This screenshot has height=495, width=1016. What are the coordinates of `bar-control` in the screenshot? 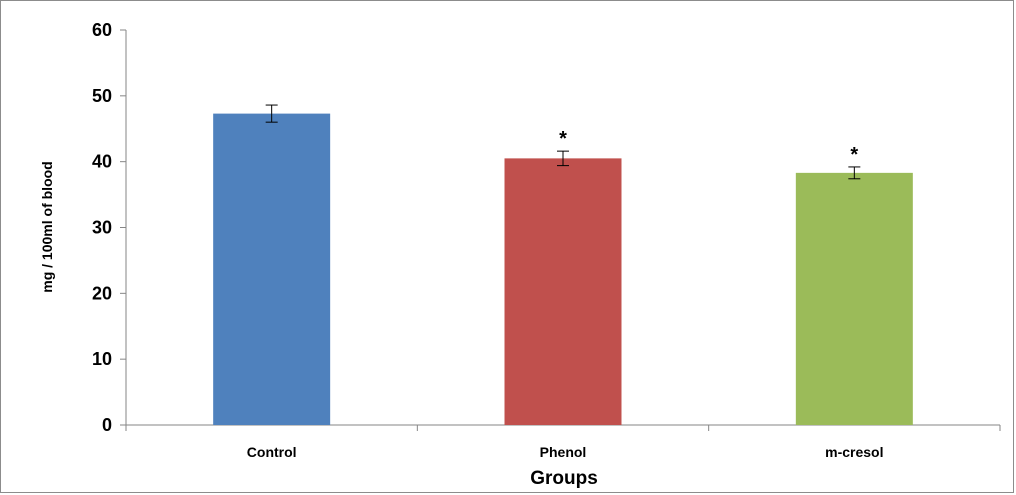 It's located at (272, 269).